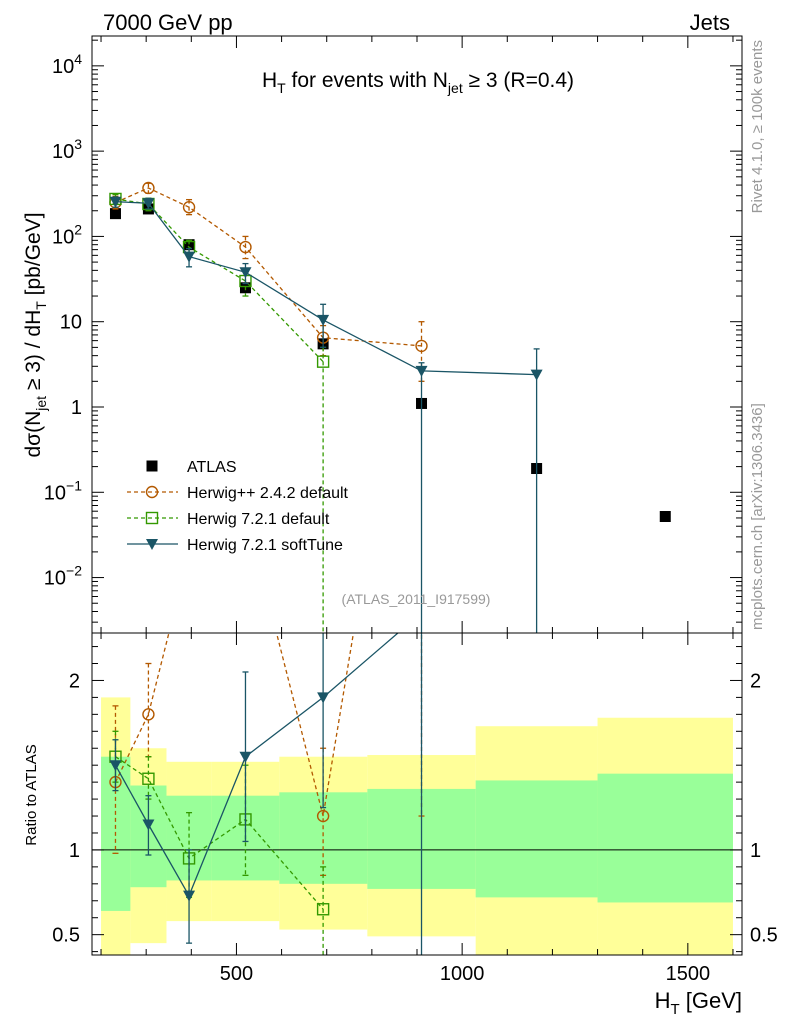 This screenshot has height=1024, width=786. What do you see at coordinates (755, 851) in the screenshot?
I see `ratio-y-tick-label-right: 1` at bounding box center [755, 851].